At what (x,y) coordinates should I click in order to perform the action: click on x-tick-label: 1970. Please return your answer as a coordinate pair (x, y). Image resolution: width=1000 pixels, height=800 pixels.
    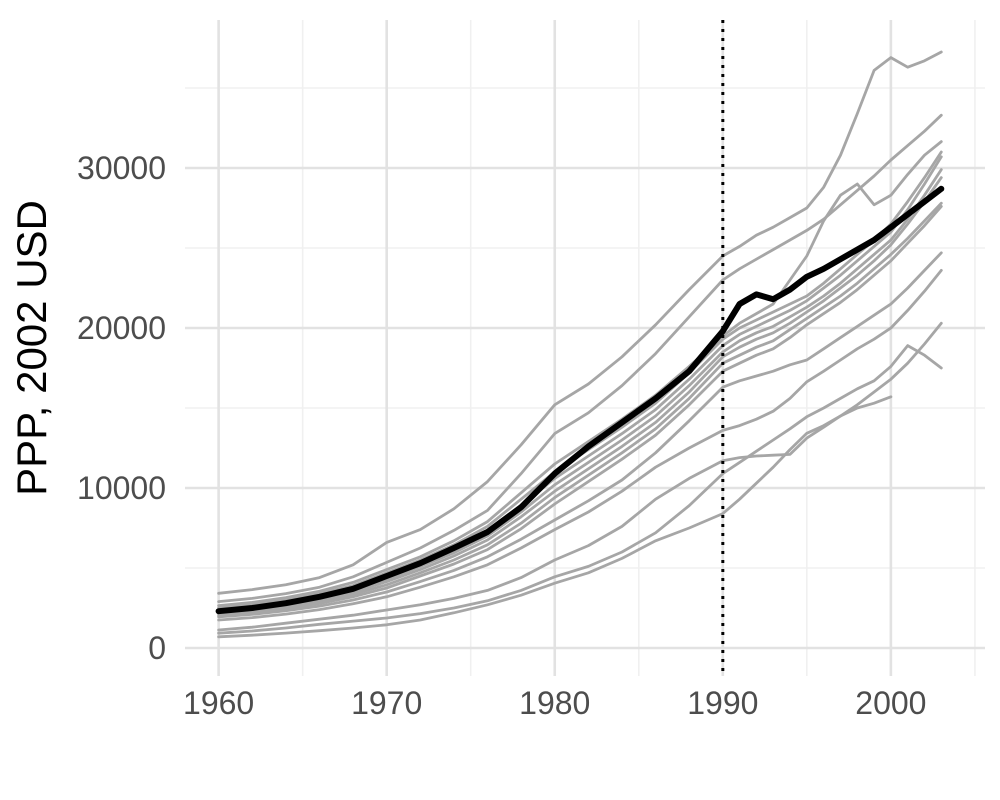
    Looking at the image, I should click on (386, 703).